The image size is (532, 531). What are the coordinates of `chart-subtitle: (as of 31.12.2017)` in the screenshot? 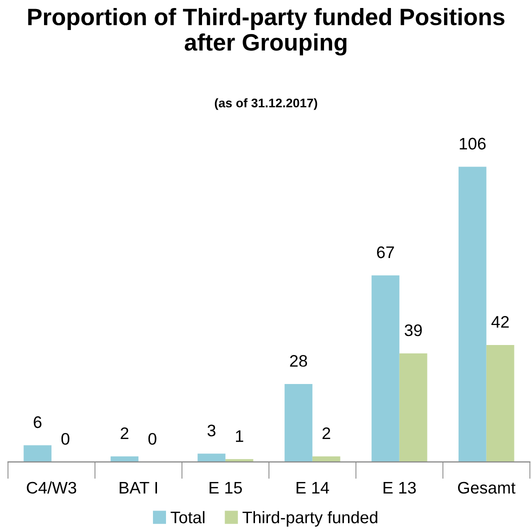 It's located at (266, 104).